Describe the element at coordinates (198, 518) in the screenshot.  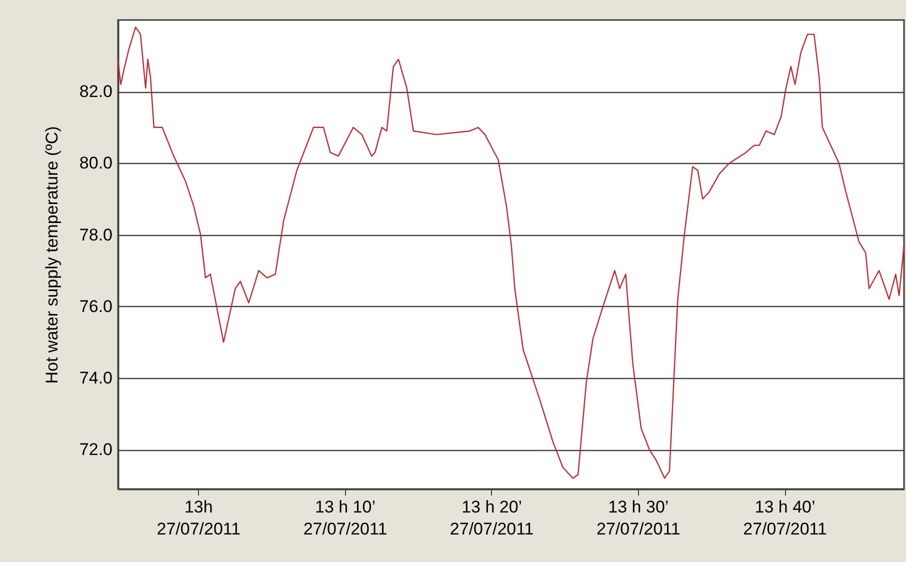
I see `x-tick-label: 13h 27/07/2011` at that location.